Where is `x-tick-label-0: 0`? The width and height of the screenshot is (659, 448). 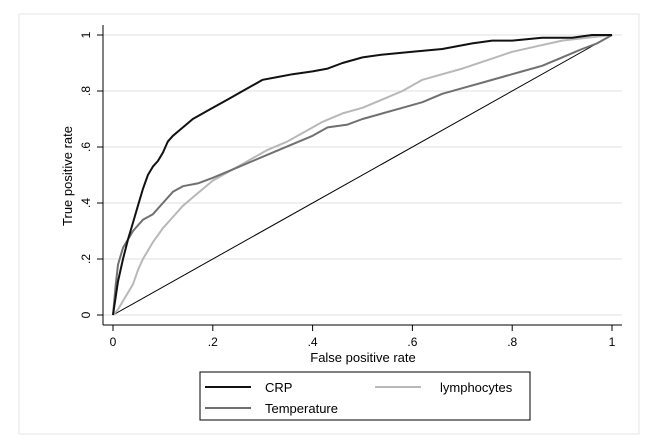
x-tick-label-0: 0 is located at coordinates (113, 342).